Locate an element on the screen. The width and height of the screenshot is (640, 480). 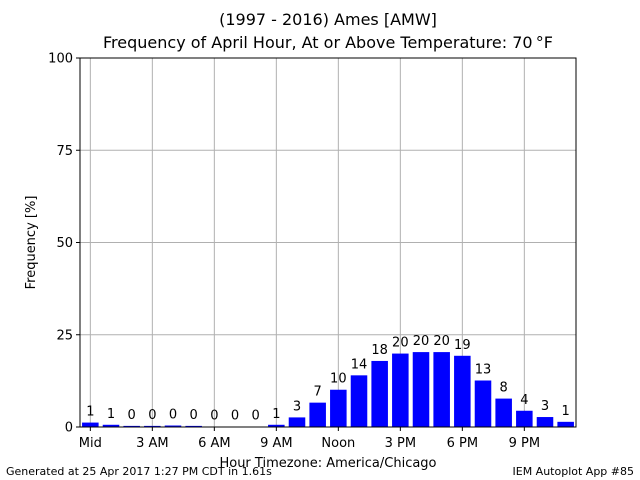
x-axis: Mid 3 AM 6 AM 9 AM Noon 3 PM 6 PM 9 PM is located at coordinates (309, 439).